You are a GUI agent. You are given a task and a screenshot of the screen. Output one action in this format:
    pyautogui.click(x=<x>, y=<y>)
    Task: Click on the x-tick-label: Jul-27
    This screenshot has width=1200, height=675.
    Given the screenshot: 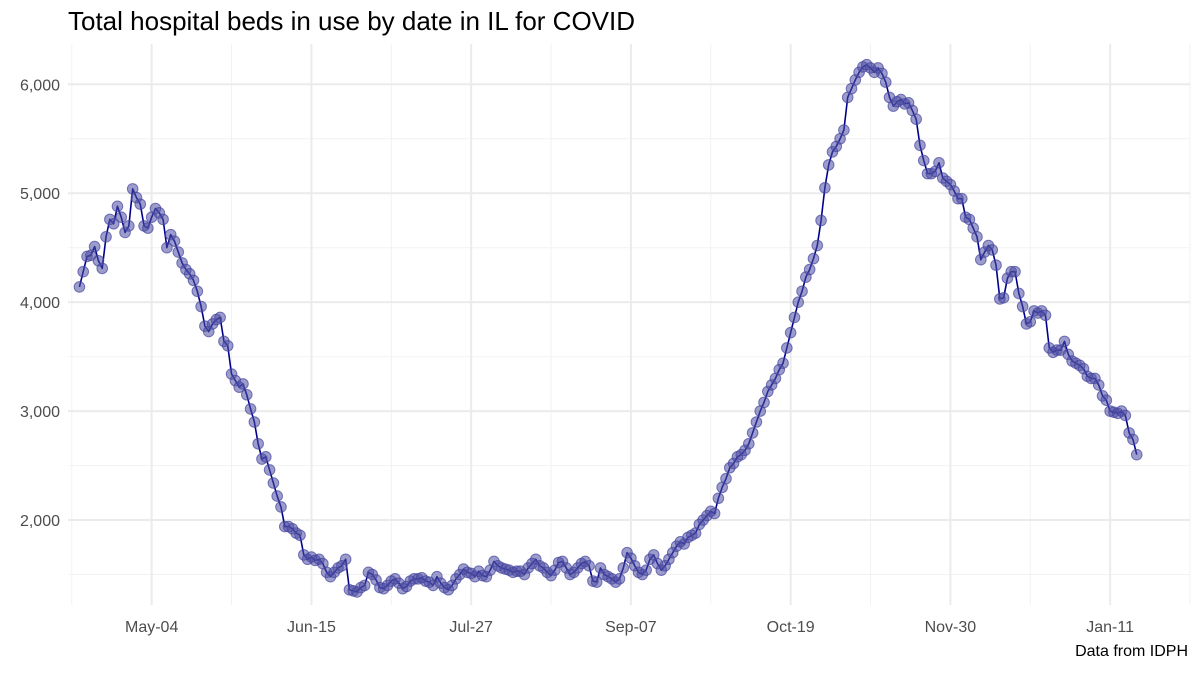 What is the action you would take?
    pyautogui.click(x=471, y=627)
    